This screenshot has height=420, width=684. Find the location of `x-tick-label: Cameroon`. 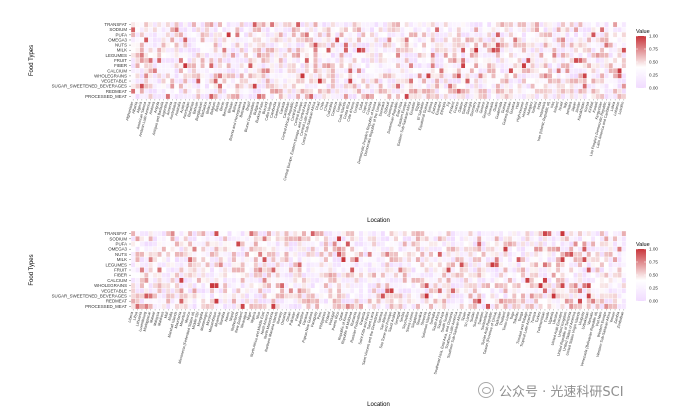

x-tick-label: Cameroon is located at coordinates (277, 110).